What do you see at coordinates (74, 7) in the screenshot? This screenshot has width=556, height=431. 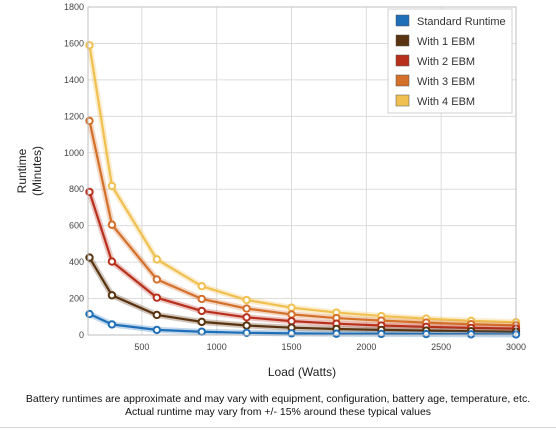 I see `y-tick-label: 1800` at bounding box center [74, 7].